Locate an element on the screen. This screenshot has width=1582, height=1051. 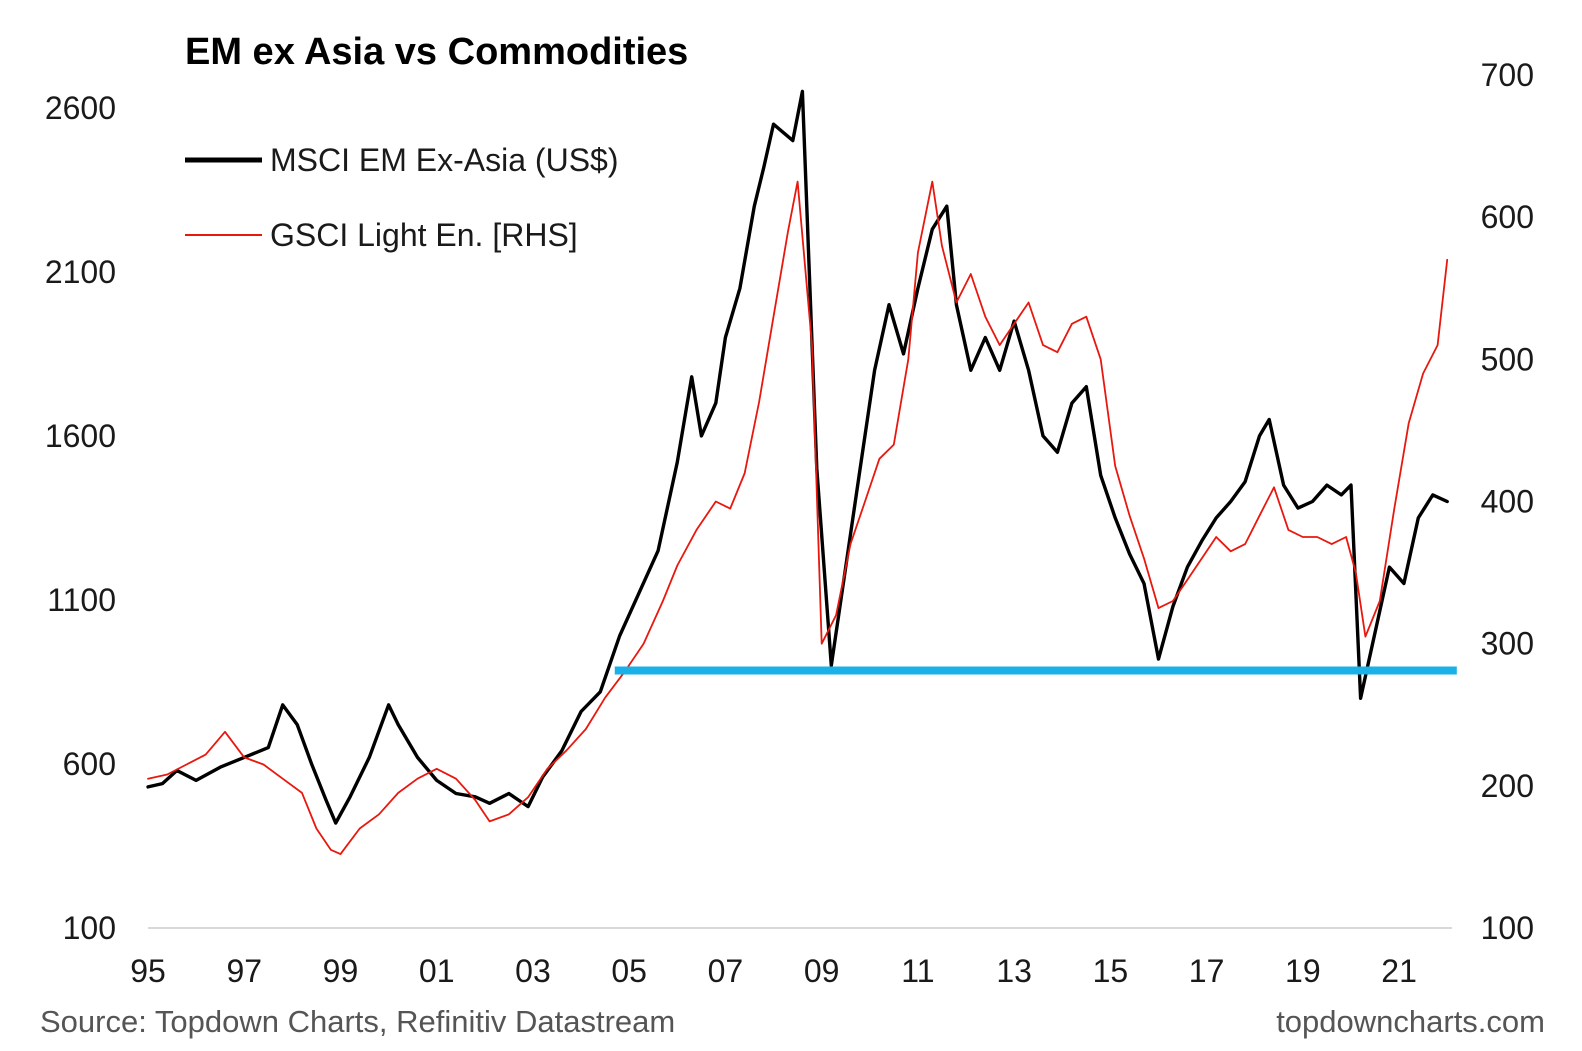
y-left-tick-label: 2100 is located at coordinates (80, 272).